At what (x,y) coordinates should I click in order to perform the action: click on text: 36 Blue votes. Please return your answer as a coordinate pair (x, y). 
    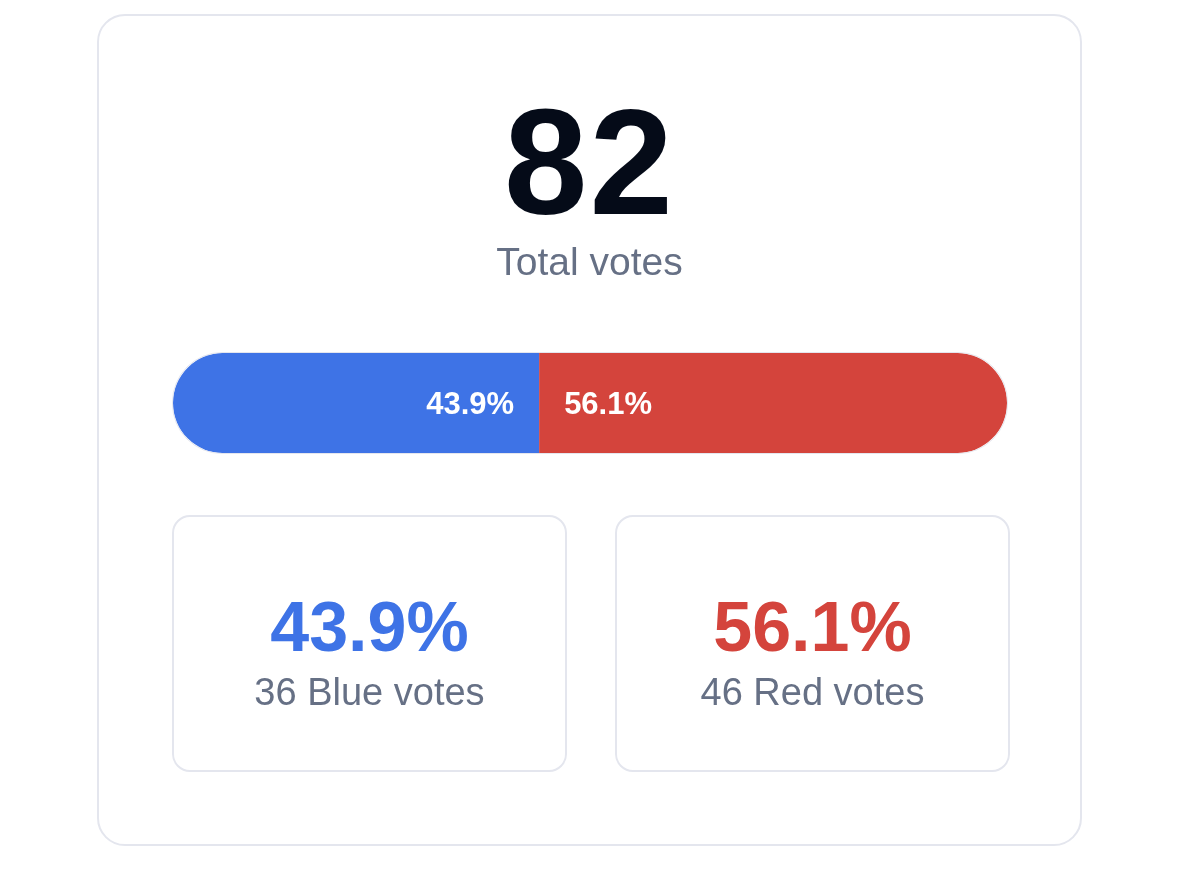
    Looking at the image, I should click on (369, 692).